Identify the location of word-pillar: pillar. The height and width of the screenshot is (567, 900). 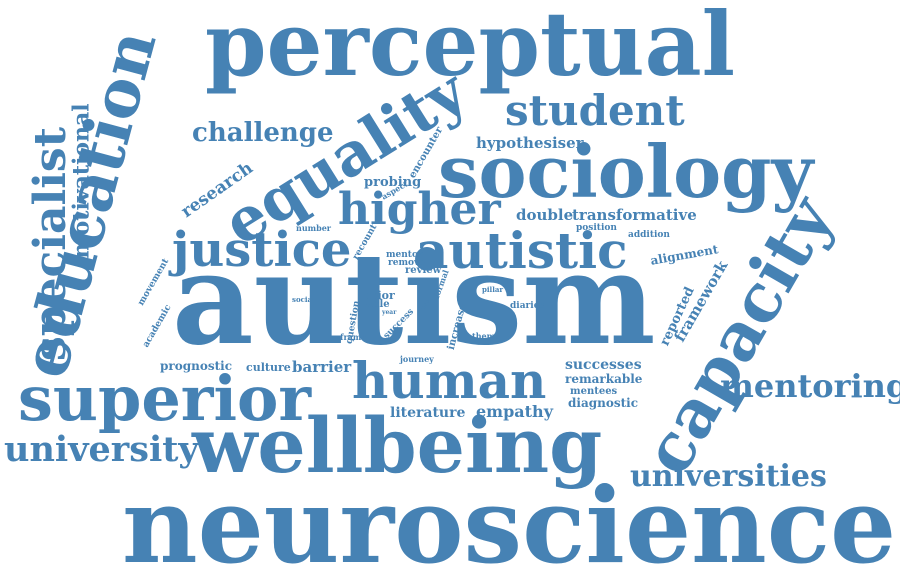
(493, 289).